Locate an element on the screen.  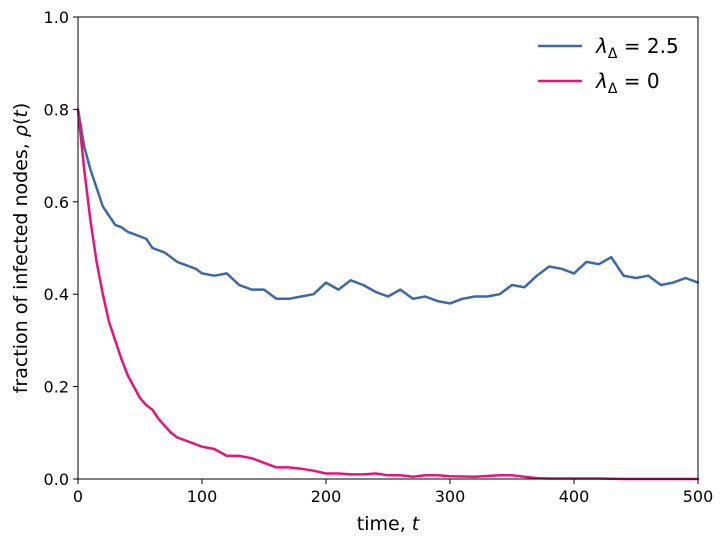
y-axis-label: fraction of infected nodes, ρ(t) is located at coordinates (21, 248).